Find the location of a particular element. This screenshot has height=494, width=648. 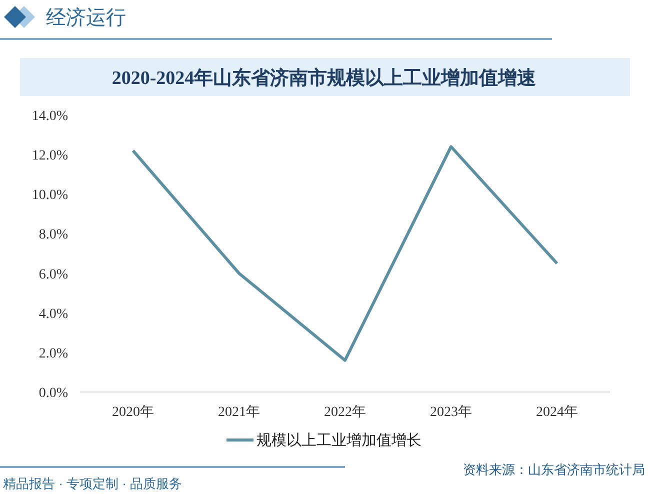

legend-label: 规模以上工业增加值增长 is located at coordinates (339, 440).